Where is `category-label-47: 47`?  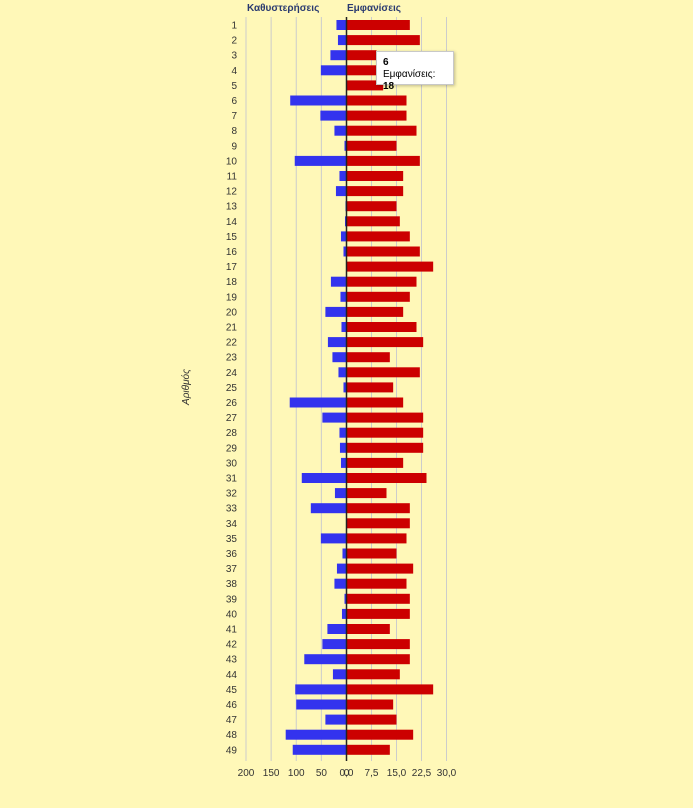
category-label-47: 47 is located at coordinates (232, 720).